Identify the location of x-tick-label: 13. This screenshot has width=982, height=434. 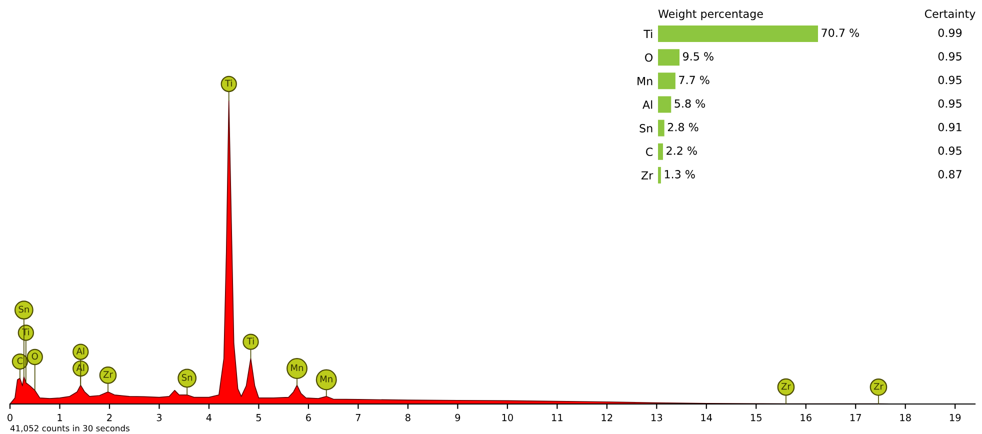
(657, 418).